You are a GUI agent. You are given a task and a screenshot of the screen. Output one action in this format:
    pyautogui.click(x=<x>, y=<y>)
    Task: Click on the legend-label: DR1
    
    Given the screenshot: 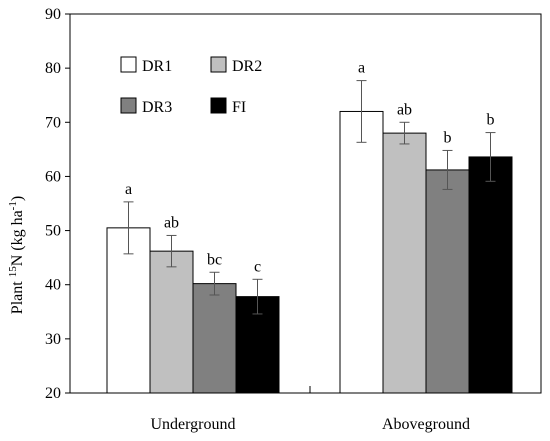 What is the action you would take?
    pyautogui.click(x=157, y=66)
    